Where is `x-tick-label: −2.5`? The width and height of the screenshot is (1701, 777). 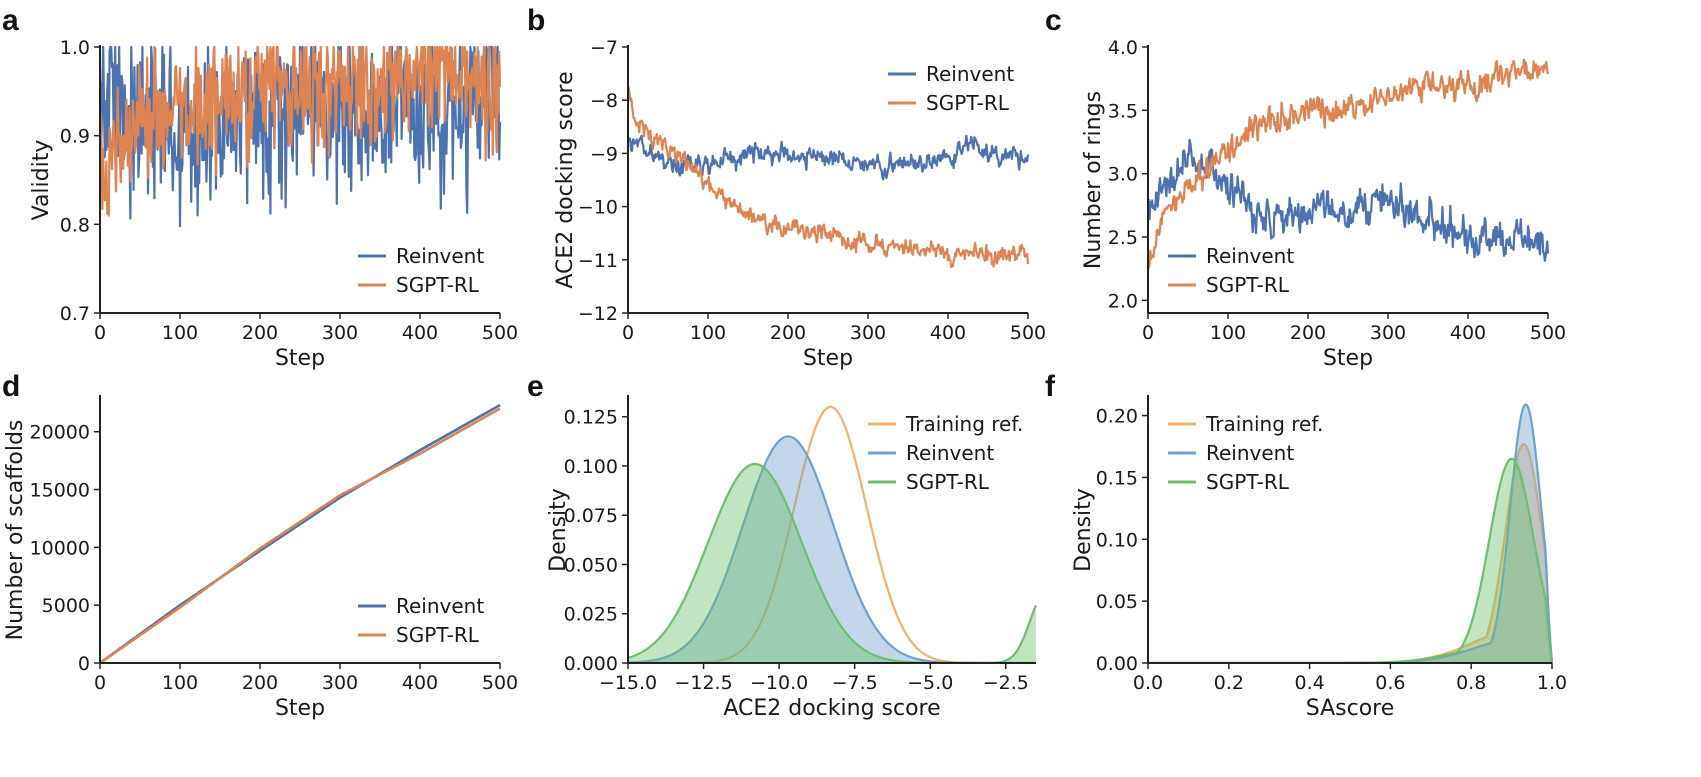 x-tick-label: −2.5 is located at coordinates (1006, 683).